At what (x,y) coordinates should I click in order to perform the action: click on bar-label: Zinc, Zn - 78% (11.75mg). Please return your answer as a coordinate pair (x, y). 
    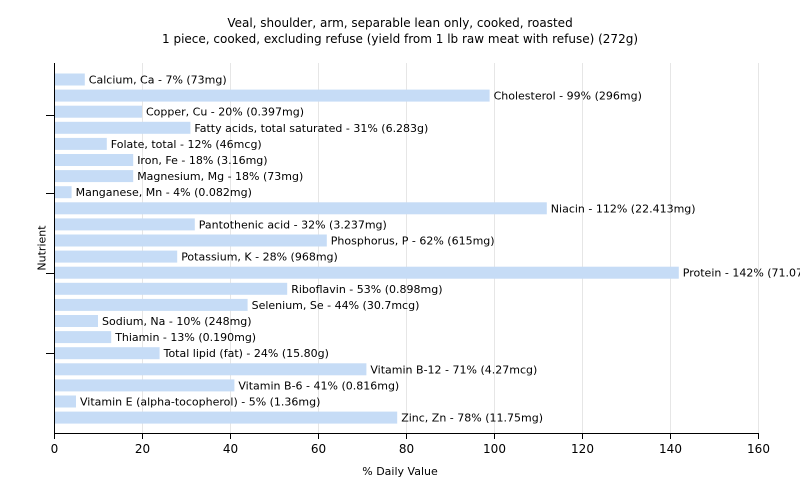
    Looking at the image, I should click on (472, 418).